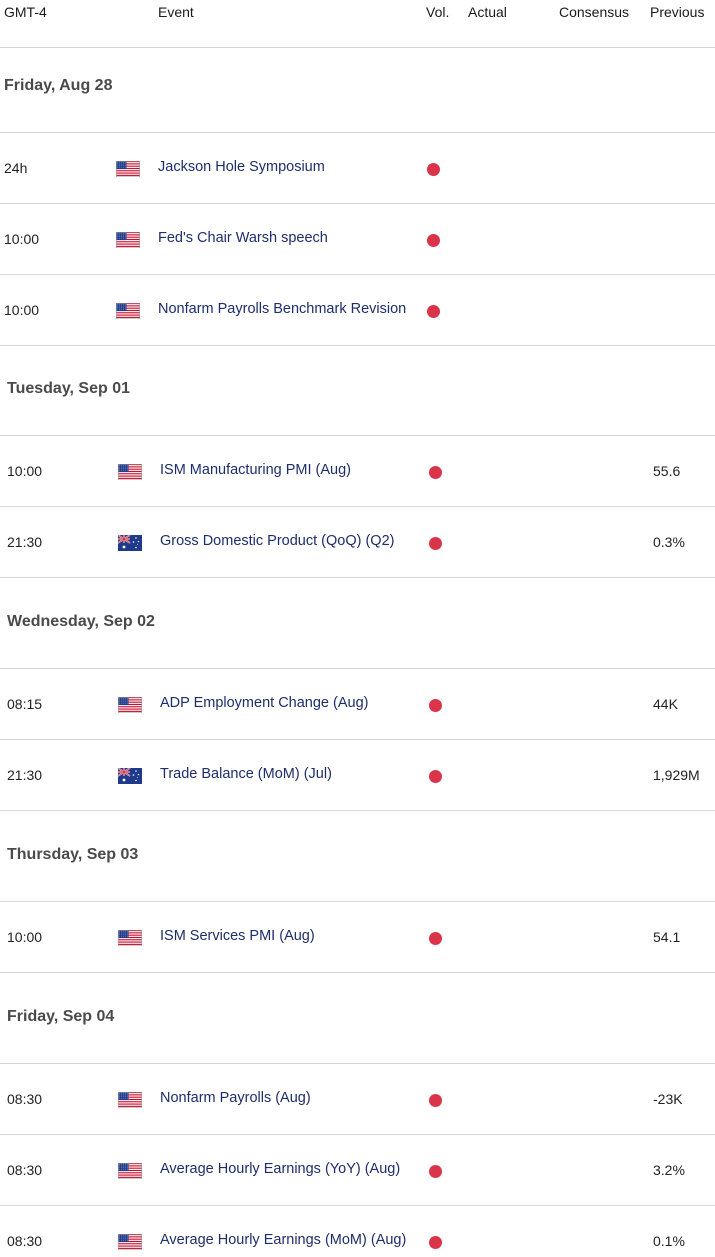  I want to click on event-time: 24h, so click(16, 168).